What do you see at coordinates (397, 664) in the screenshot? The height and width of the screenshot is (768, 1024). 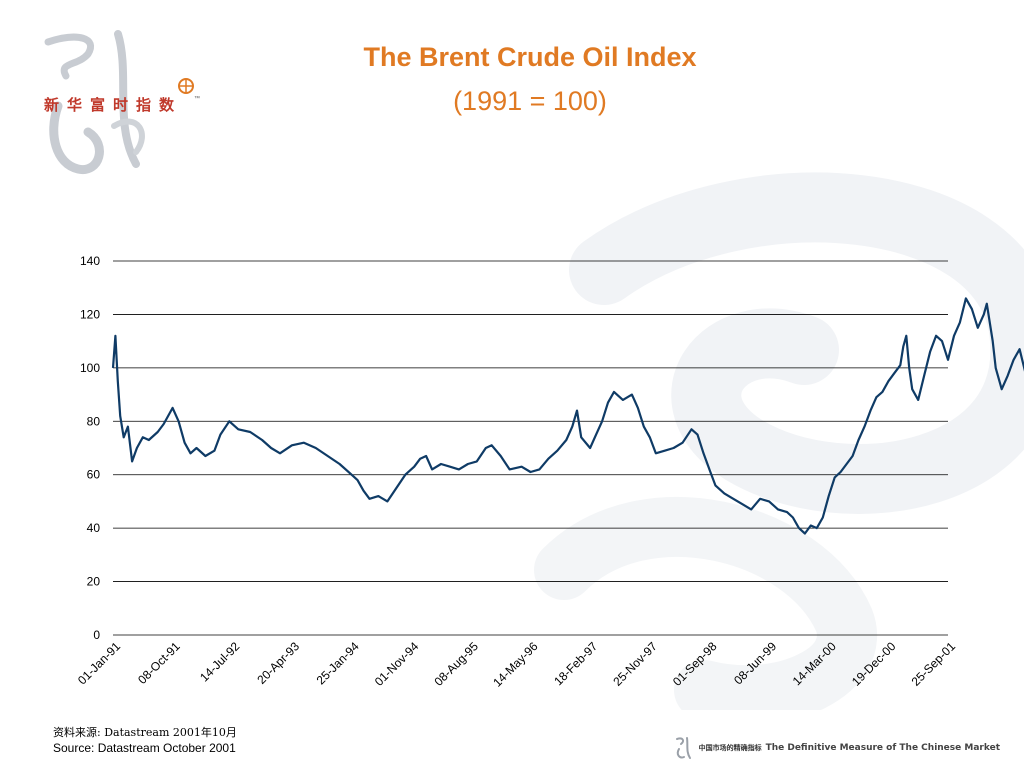 I see `x-tick-label: 01-Nov-94` at bounding box center [397, 664].